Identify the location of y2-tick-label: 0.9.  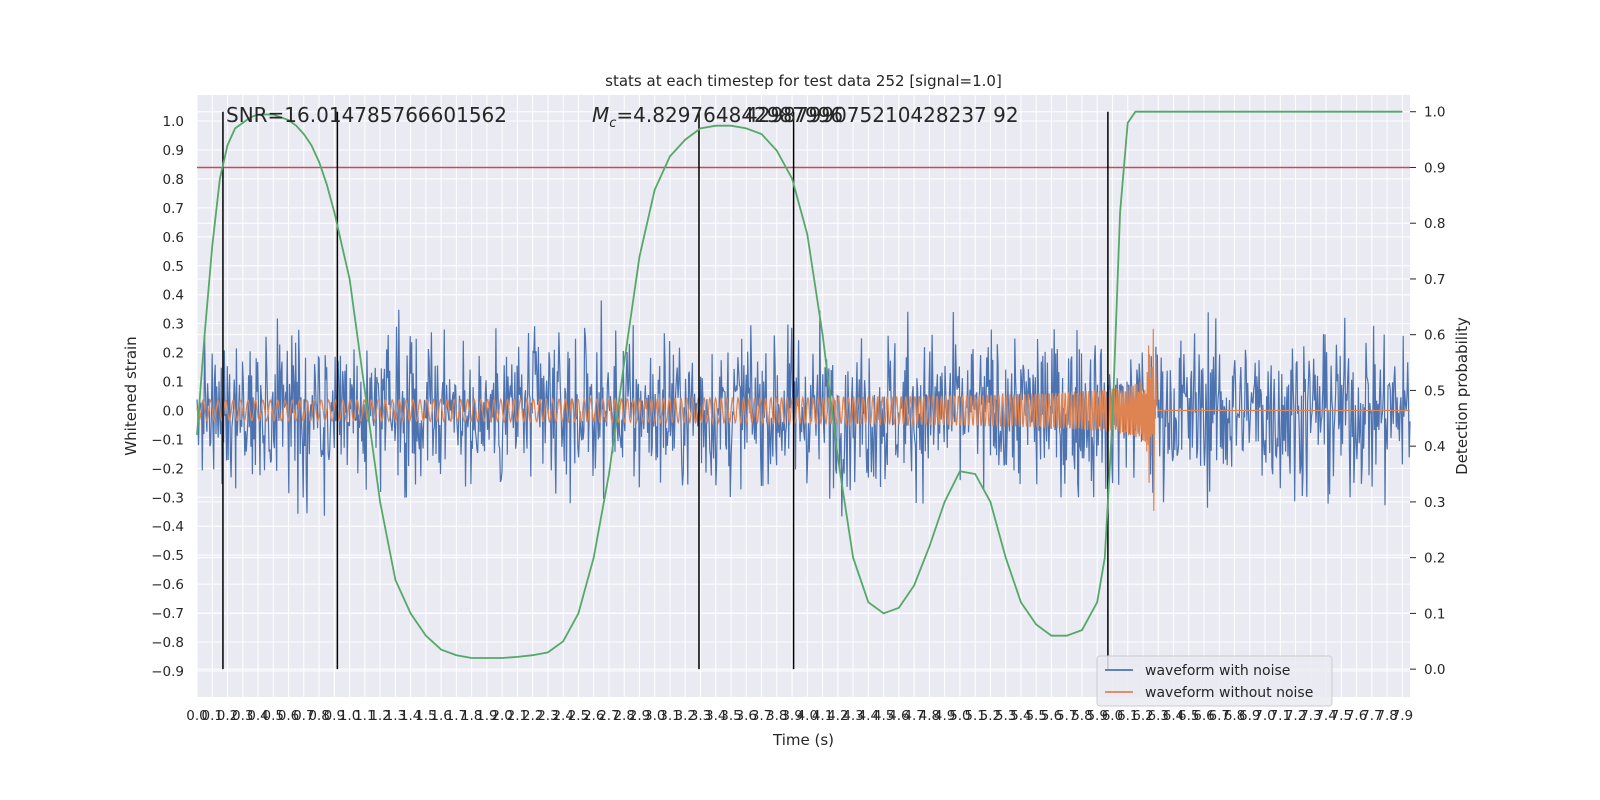
(1434, 168).